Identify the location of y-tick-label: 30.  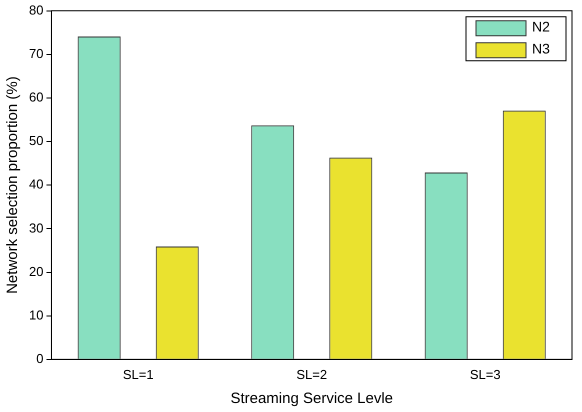
(36, 228).